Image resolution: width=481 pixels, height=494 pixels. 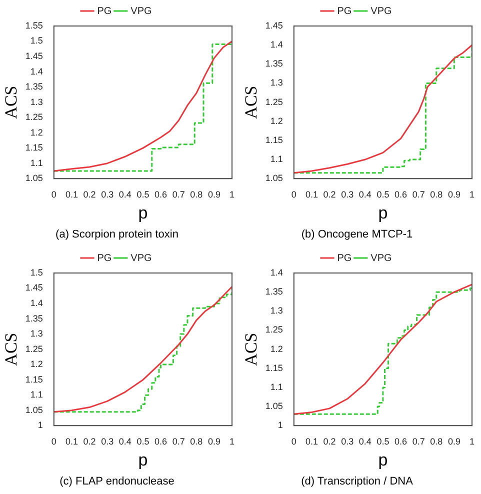 I want to click on y-tick-label: 1.55, so click(x=34, y=25).